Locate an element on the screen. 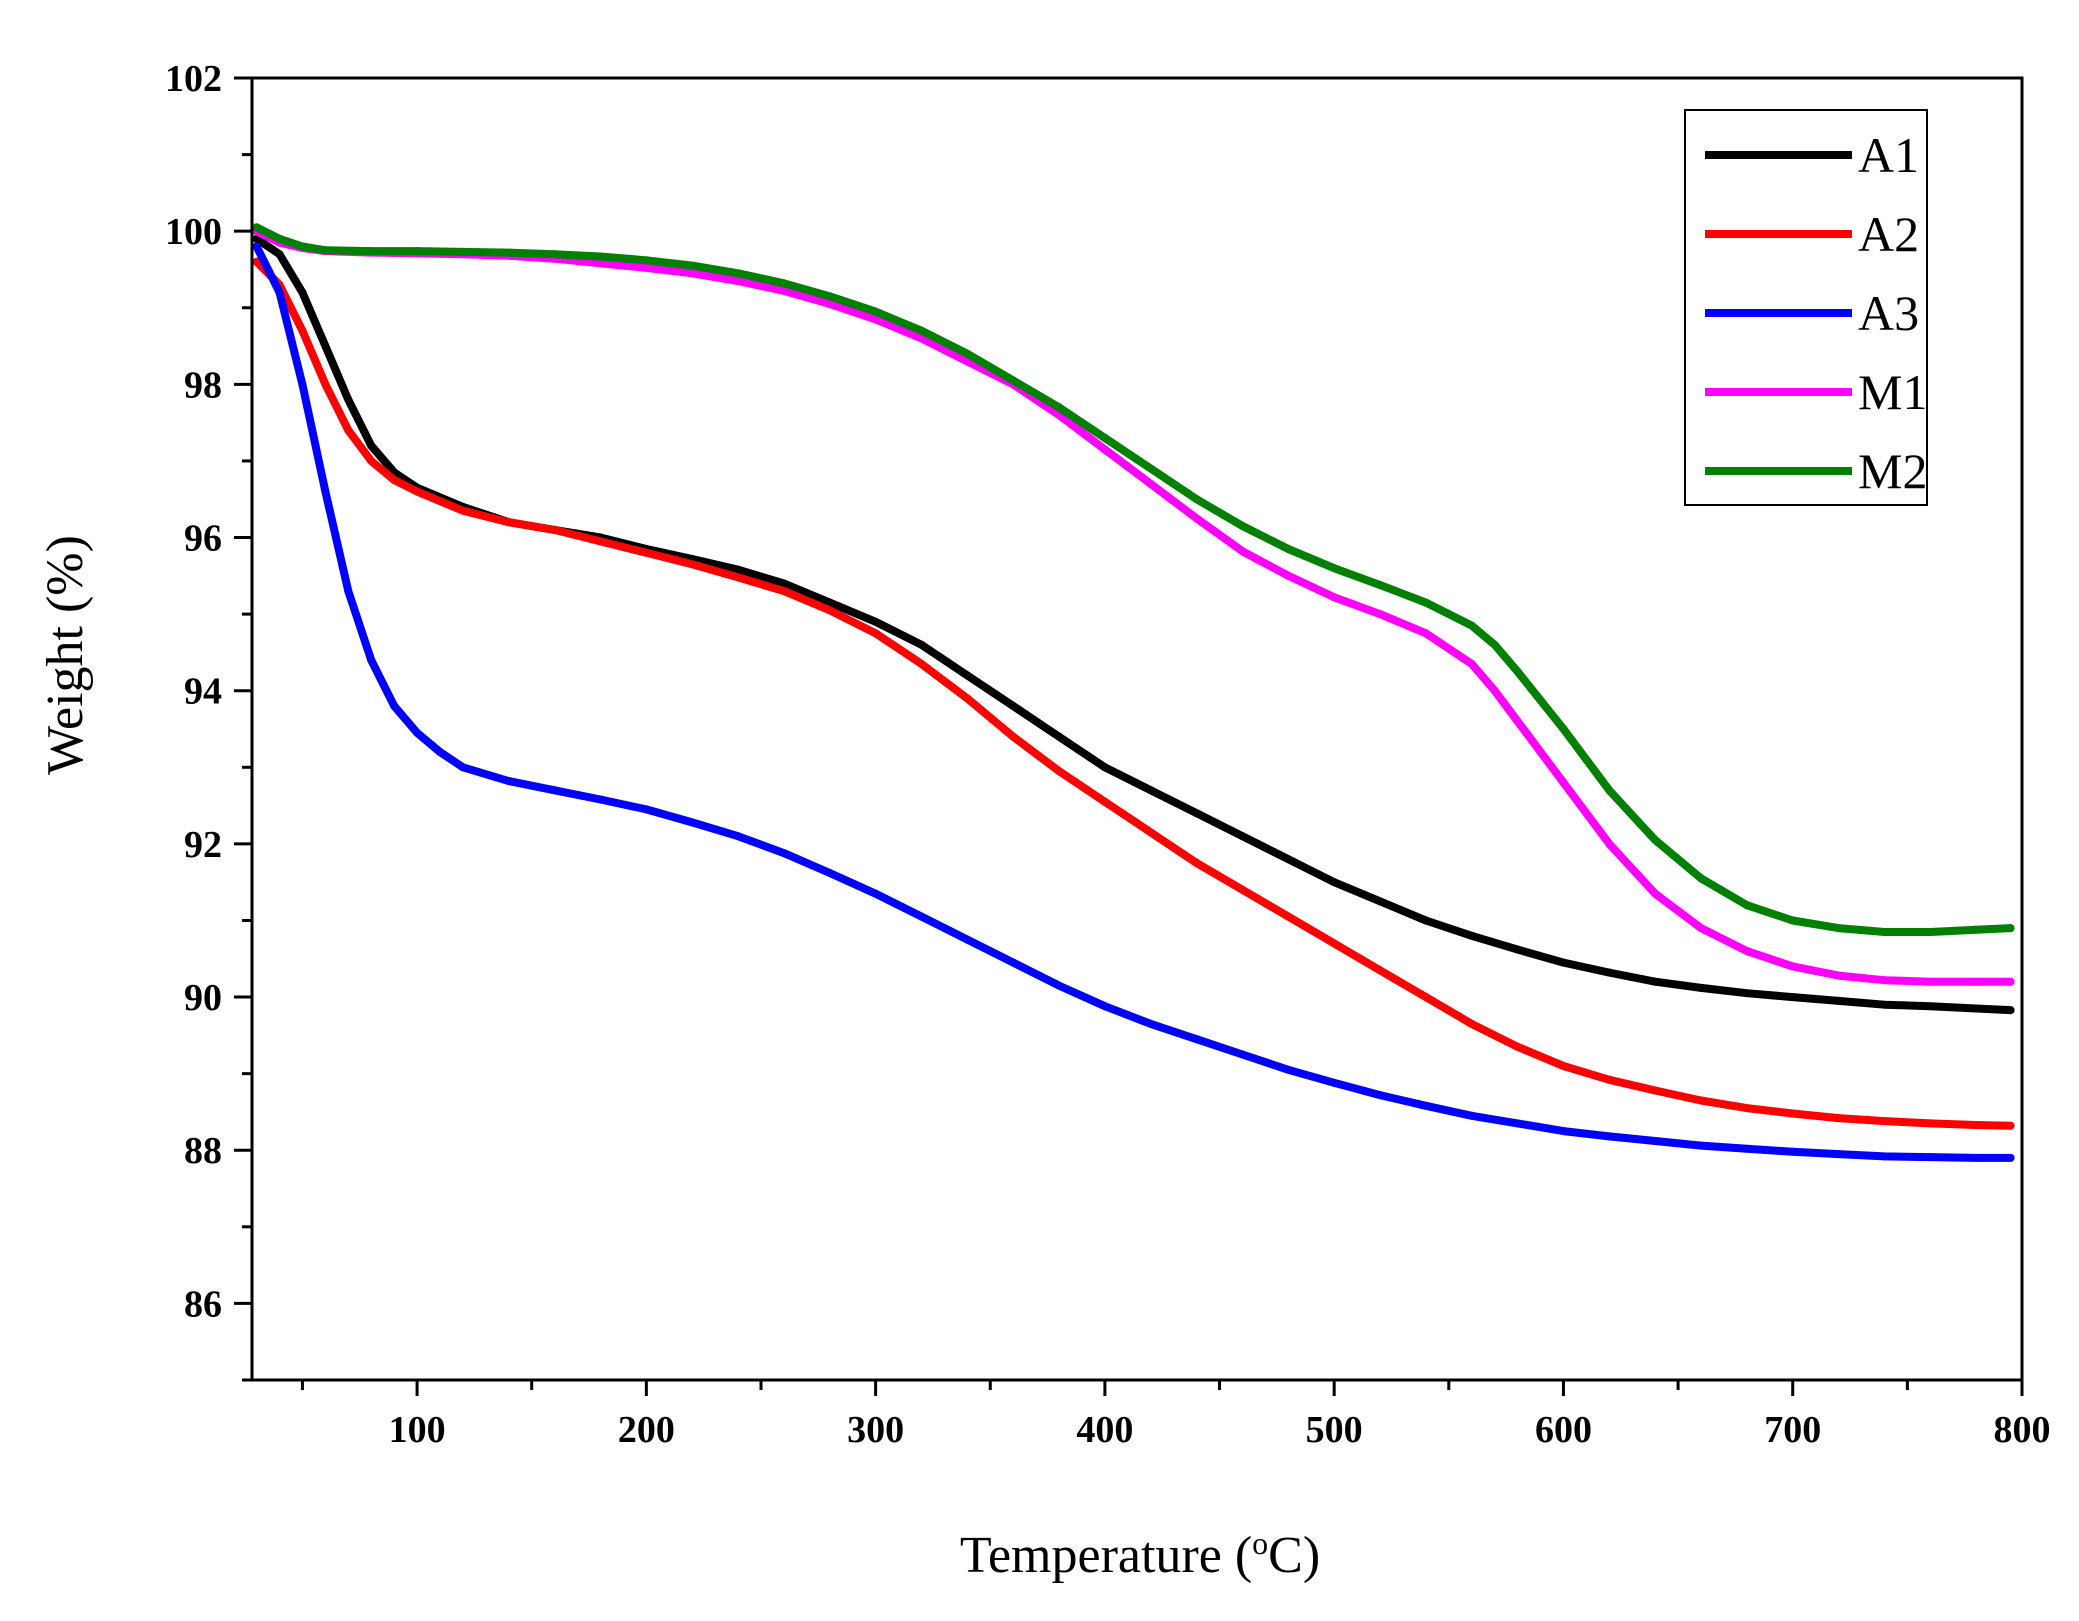  x-tick-label: 700 is located at coordinates (1792, 1430).